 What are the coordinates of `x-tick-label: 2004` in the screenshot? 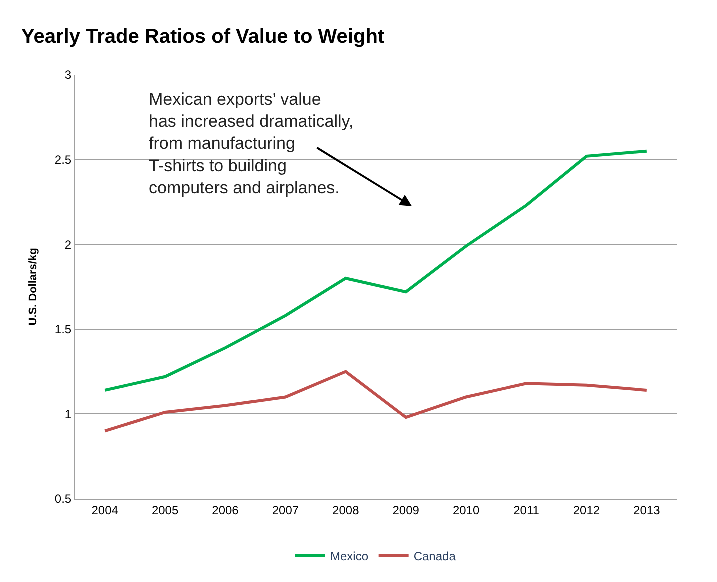 It's located at (105, 510).